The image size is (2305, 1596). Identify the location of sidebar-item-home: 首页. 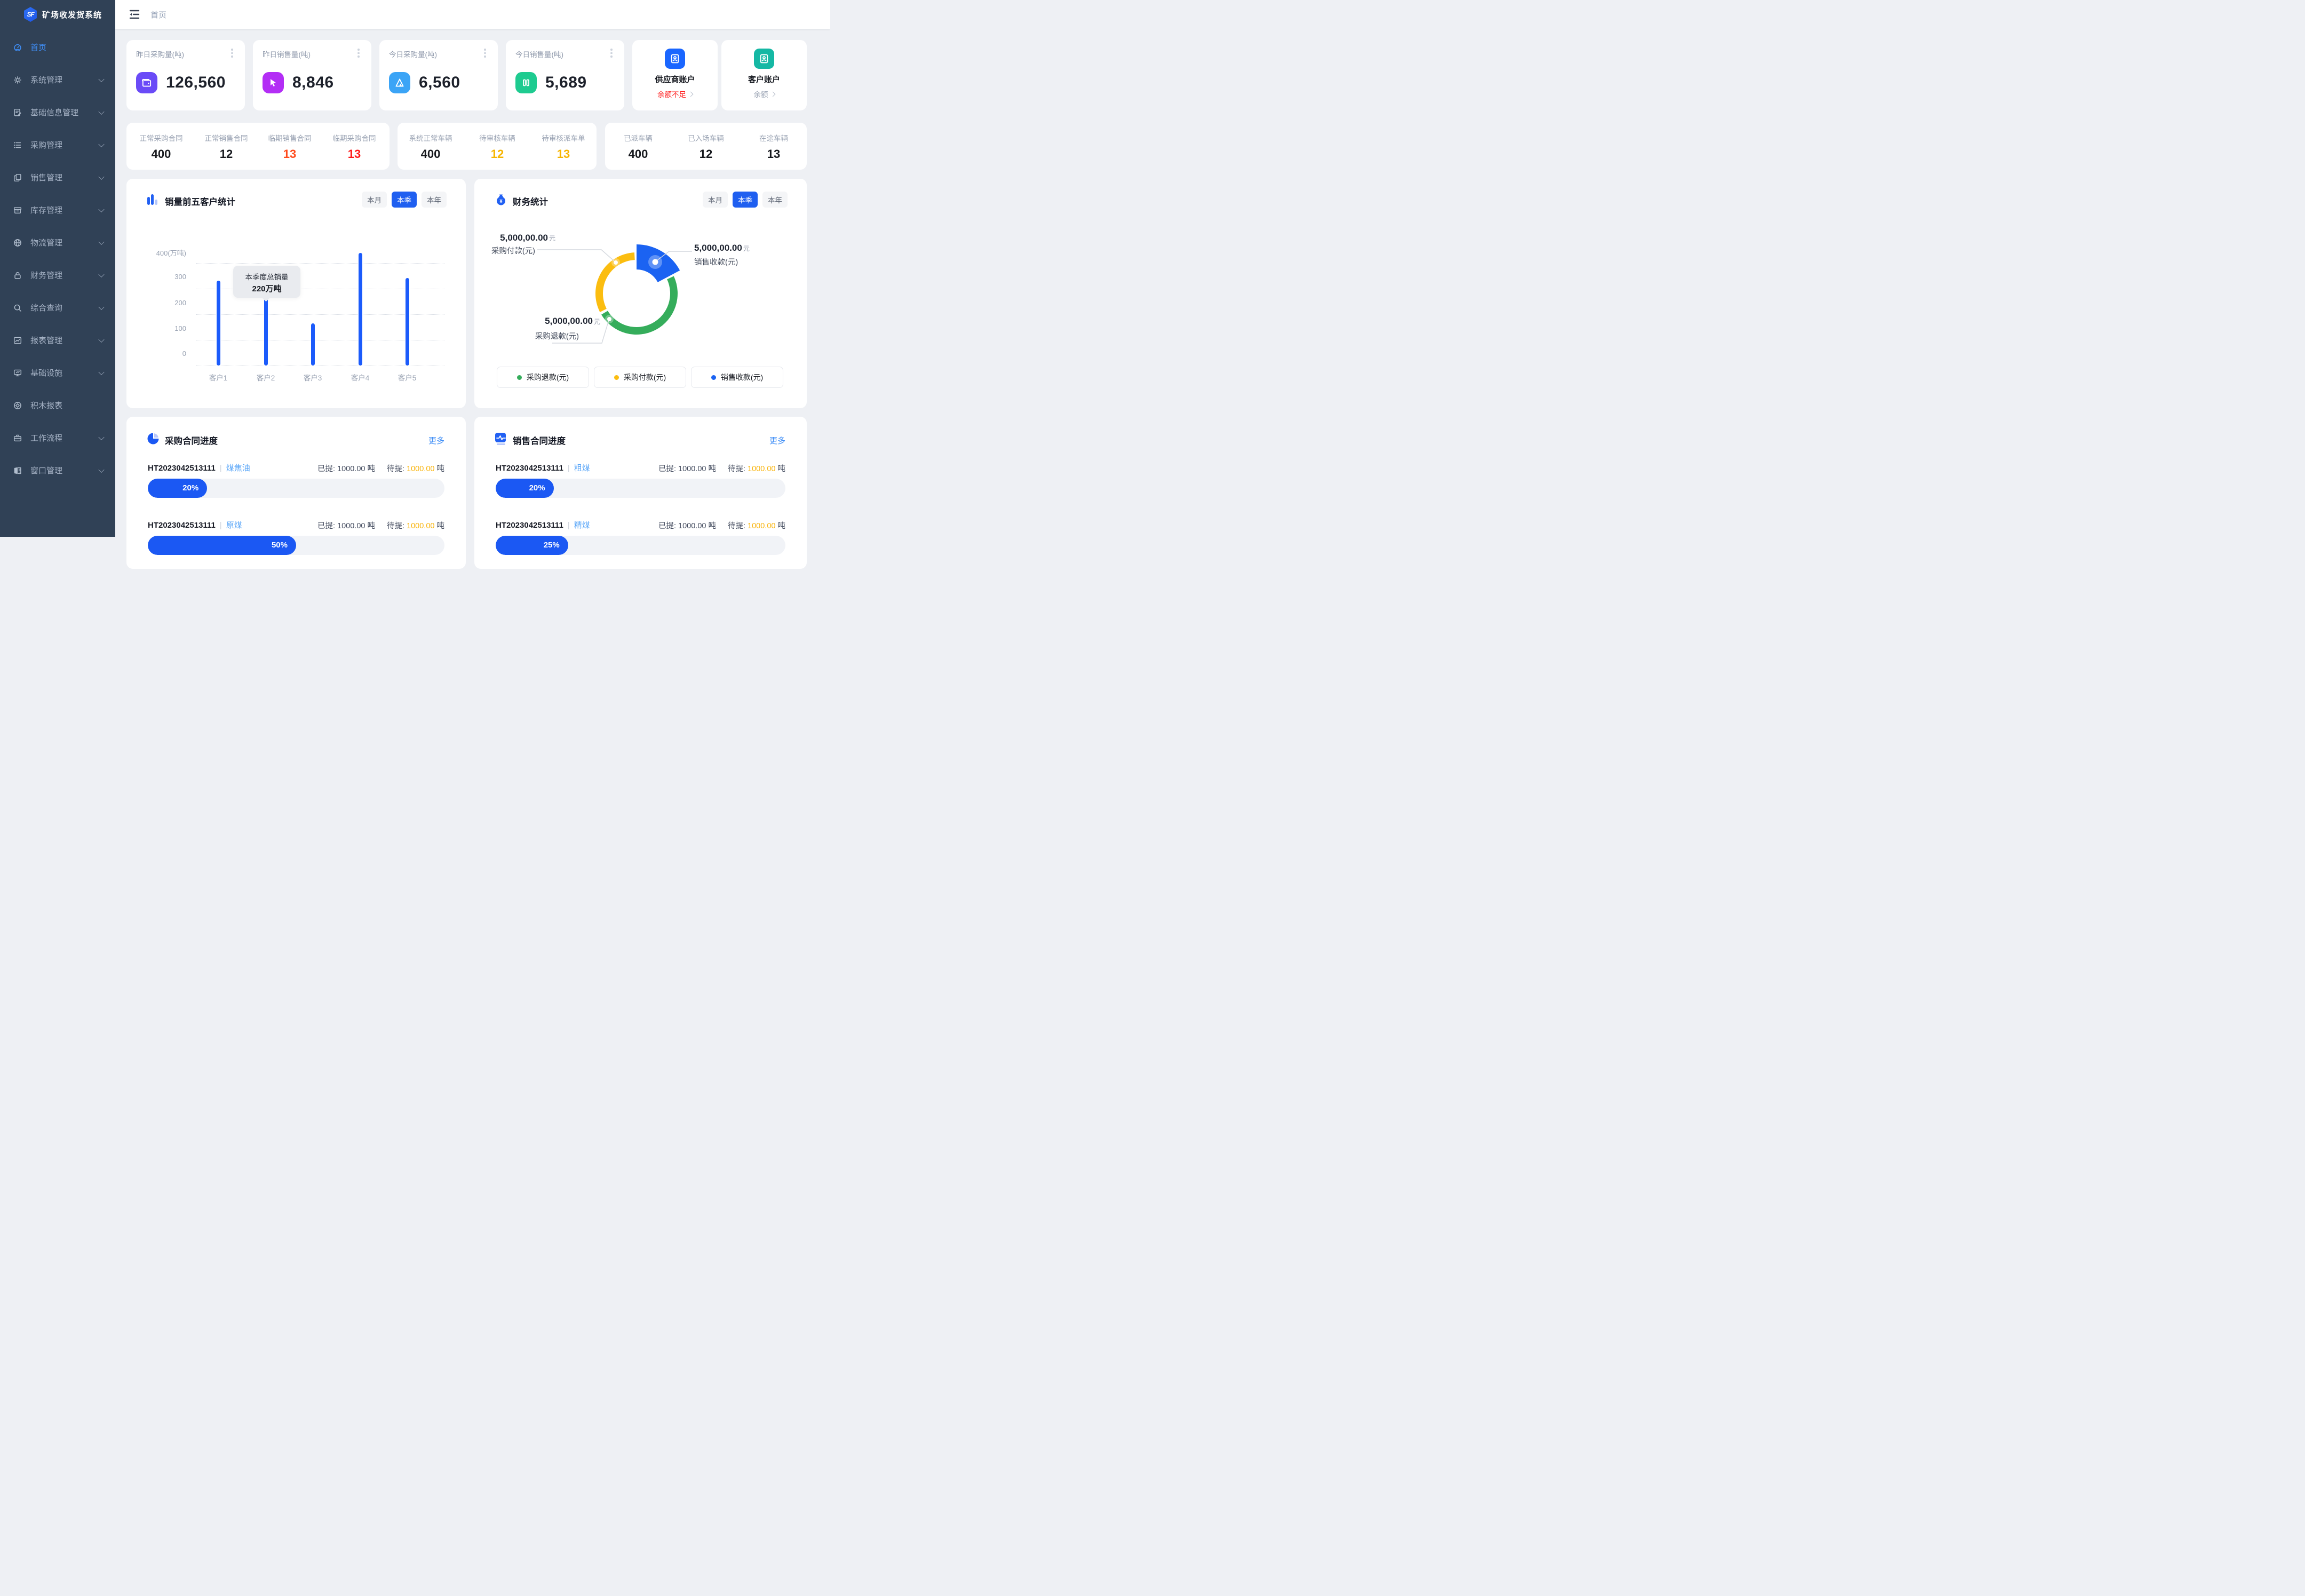
(57, 47).